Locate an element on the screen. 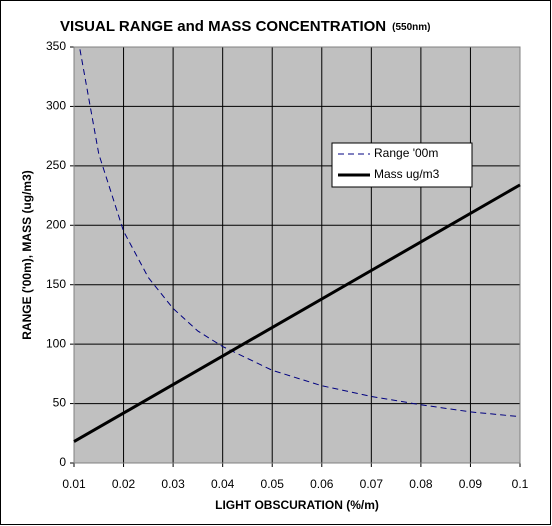 The width and height of the screenshot is (552, 526). x-tick-label: 0.02 is located at coordinates (124, 484).